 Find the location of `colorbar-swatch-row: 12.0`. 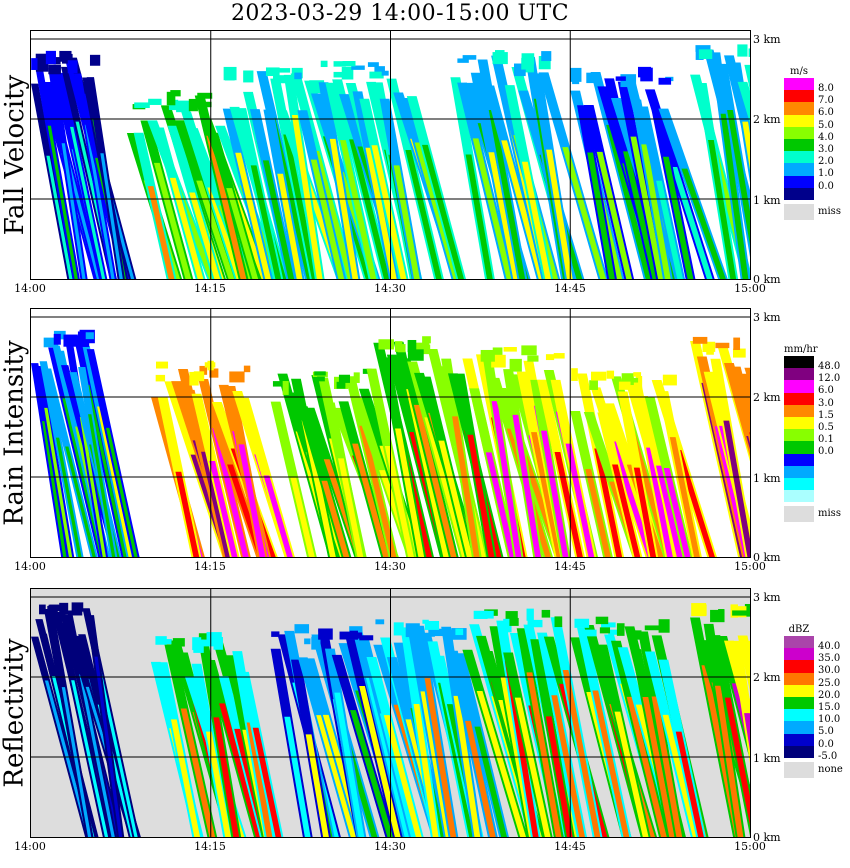

colorbar-swatch-row: 12.0 is located at coordinates (812, 376).